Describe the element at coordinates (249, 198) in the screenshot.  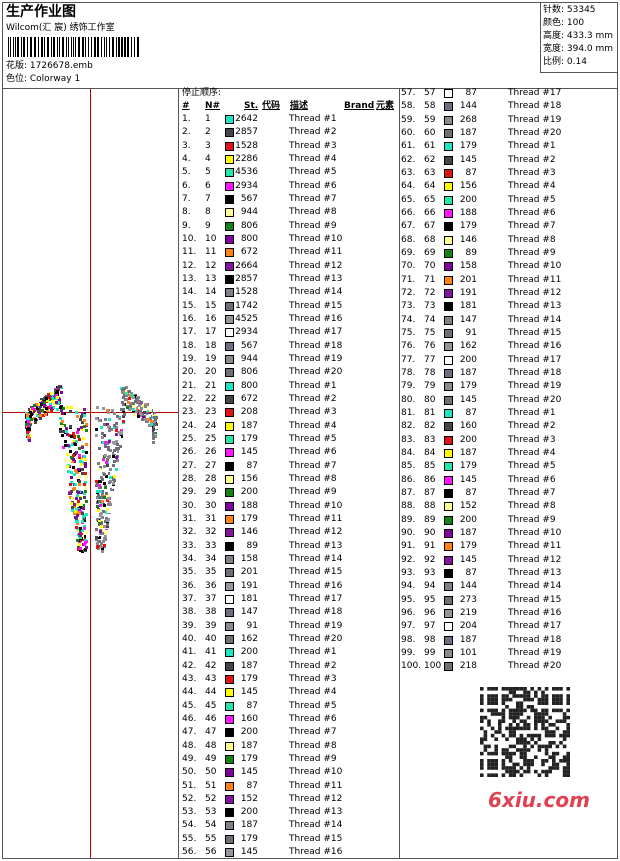
I see `row-stitches: 567` at that location.